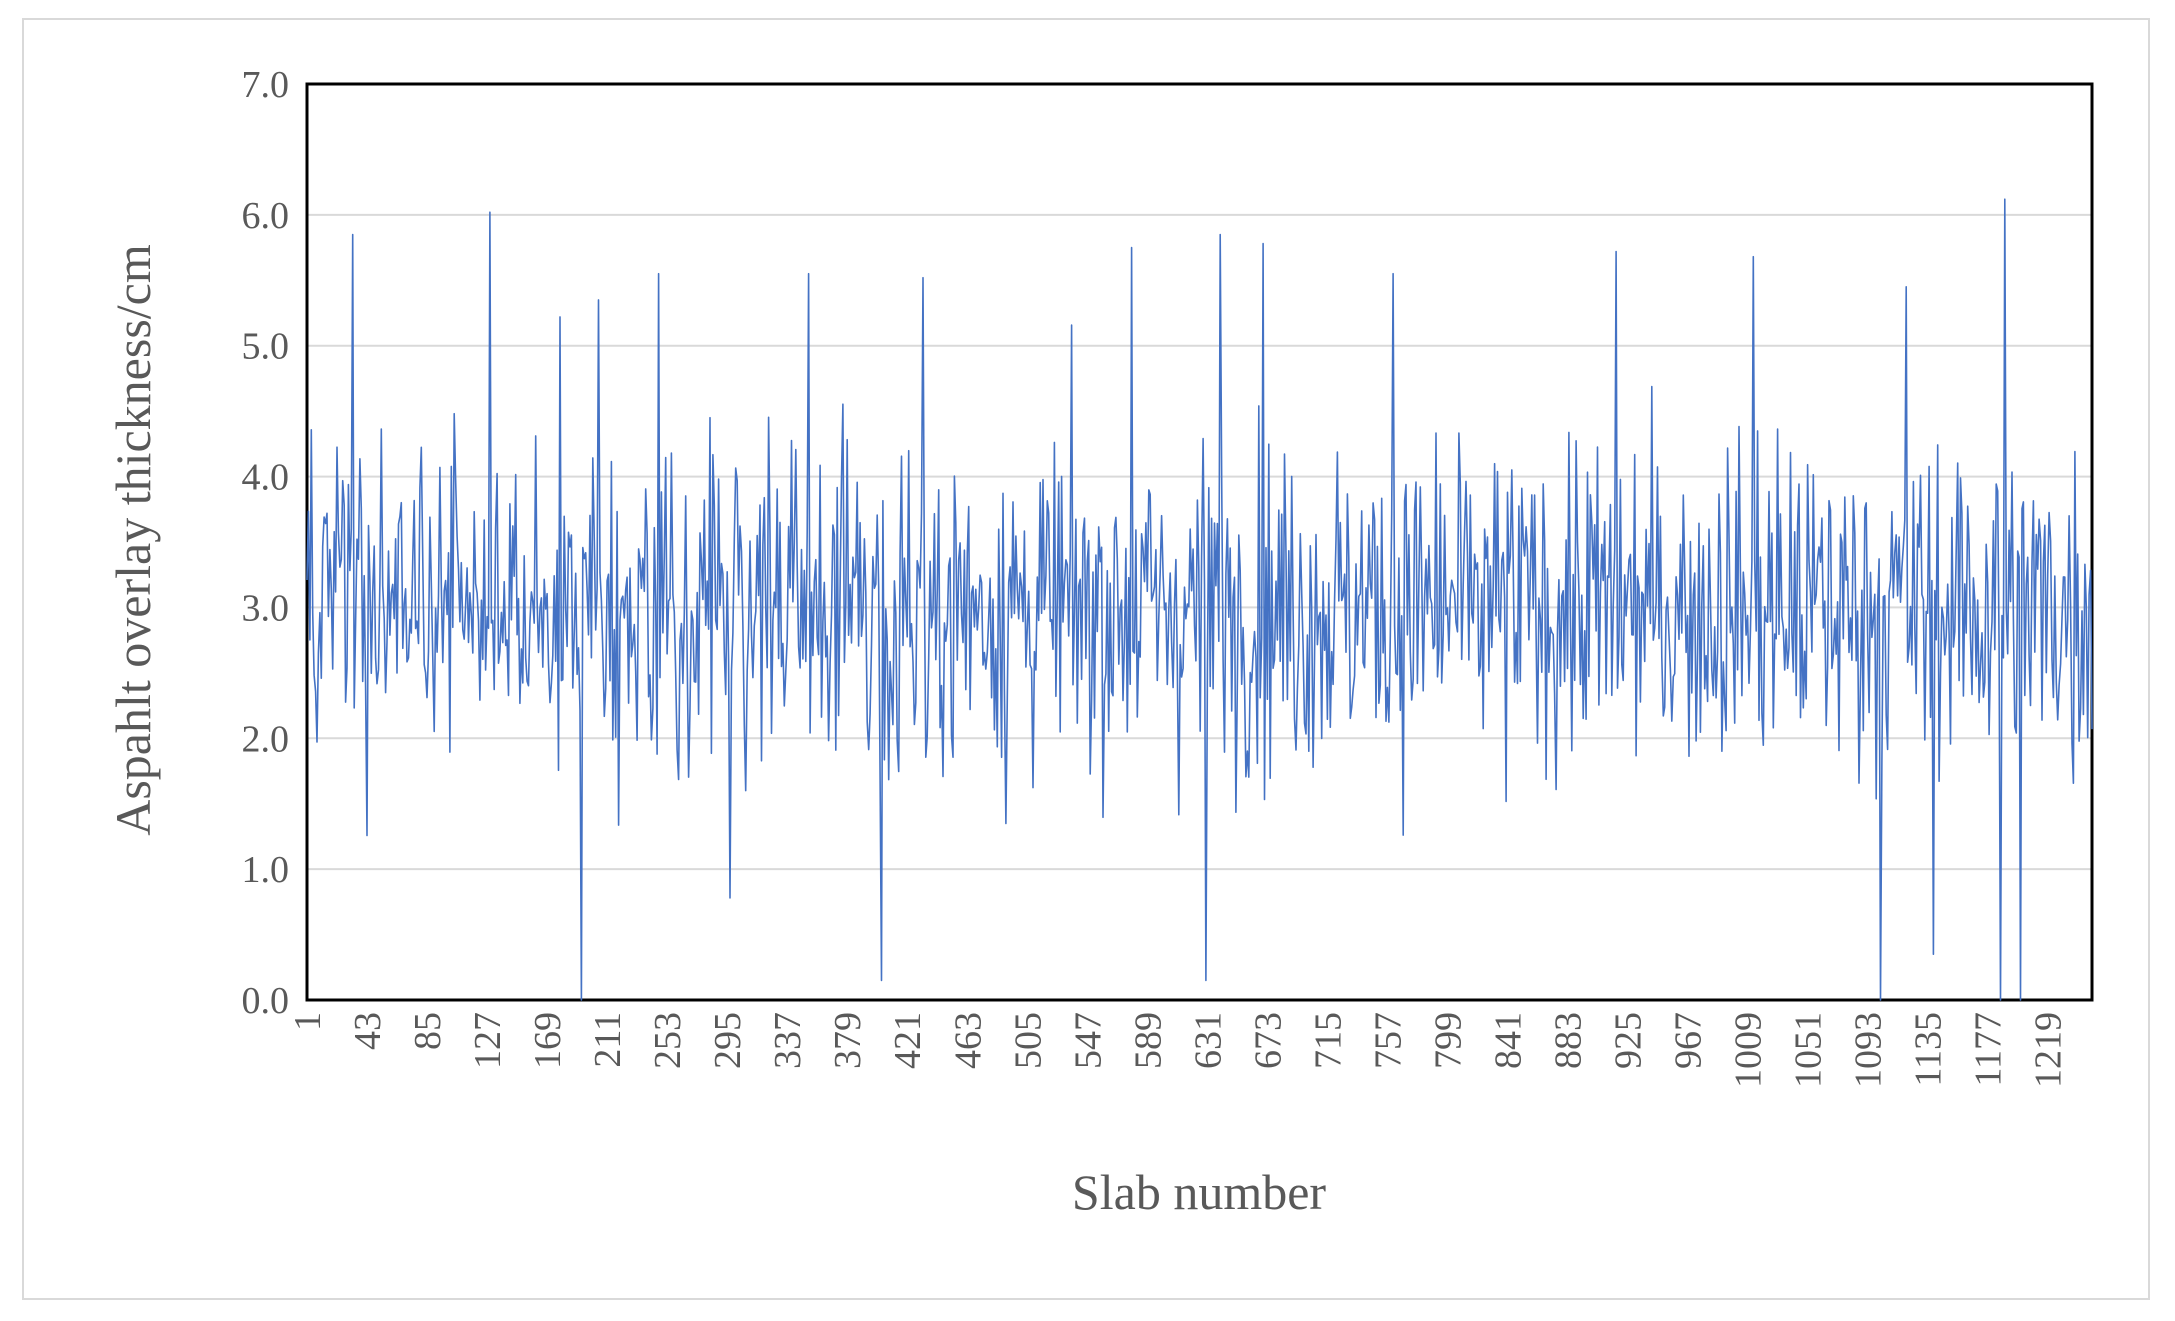  What do you see at coordinates (428, 1031) in the screenshot?
I see `x-tick-label: 85` at bounding box center [428, 1031].